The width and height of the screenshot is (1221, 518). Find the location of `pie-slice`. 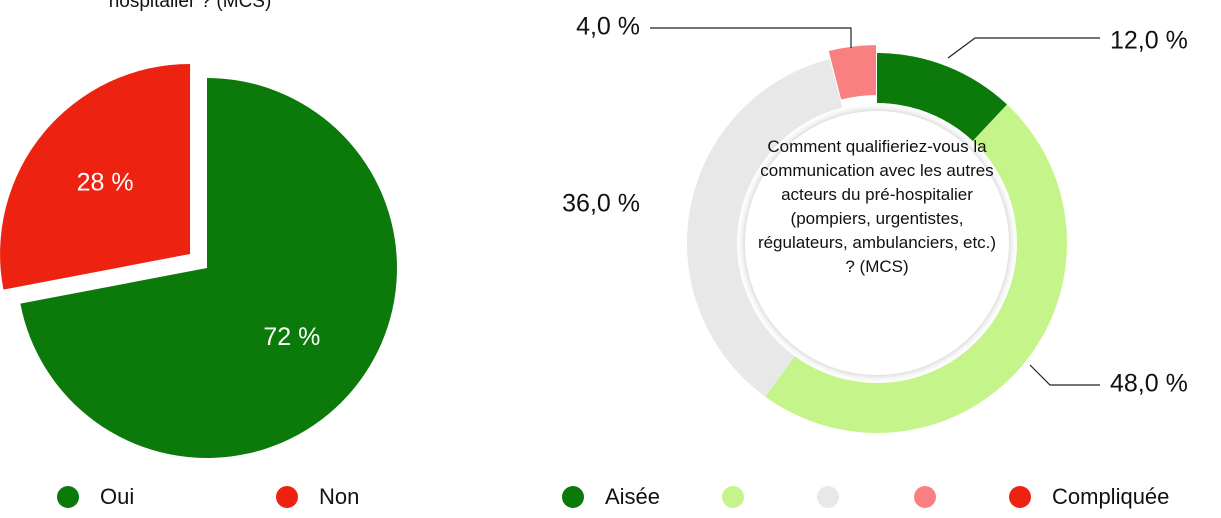

pie-slice is located at coordinates (95, 176).